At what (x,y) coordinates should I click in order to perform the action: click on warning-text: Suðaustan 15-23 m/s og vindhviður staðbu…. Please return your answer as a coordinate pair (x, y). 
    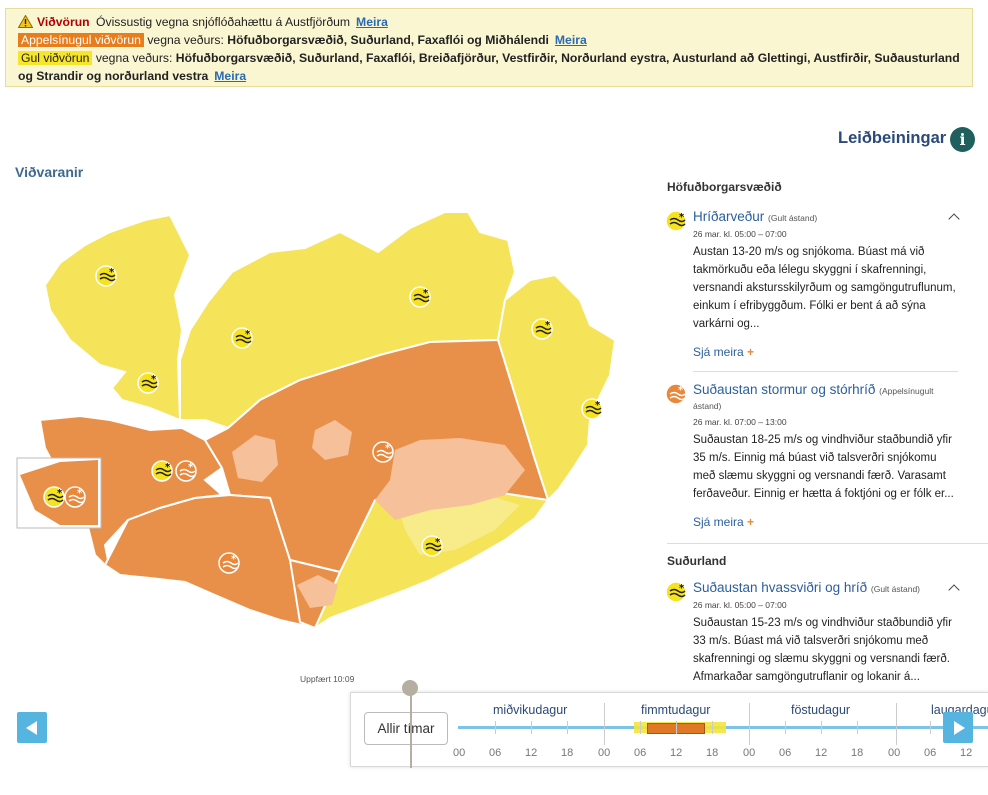
    Looking at the image, I should click on (822, 650).